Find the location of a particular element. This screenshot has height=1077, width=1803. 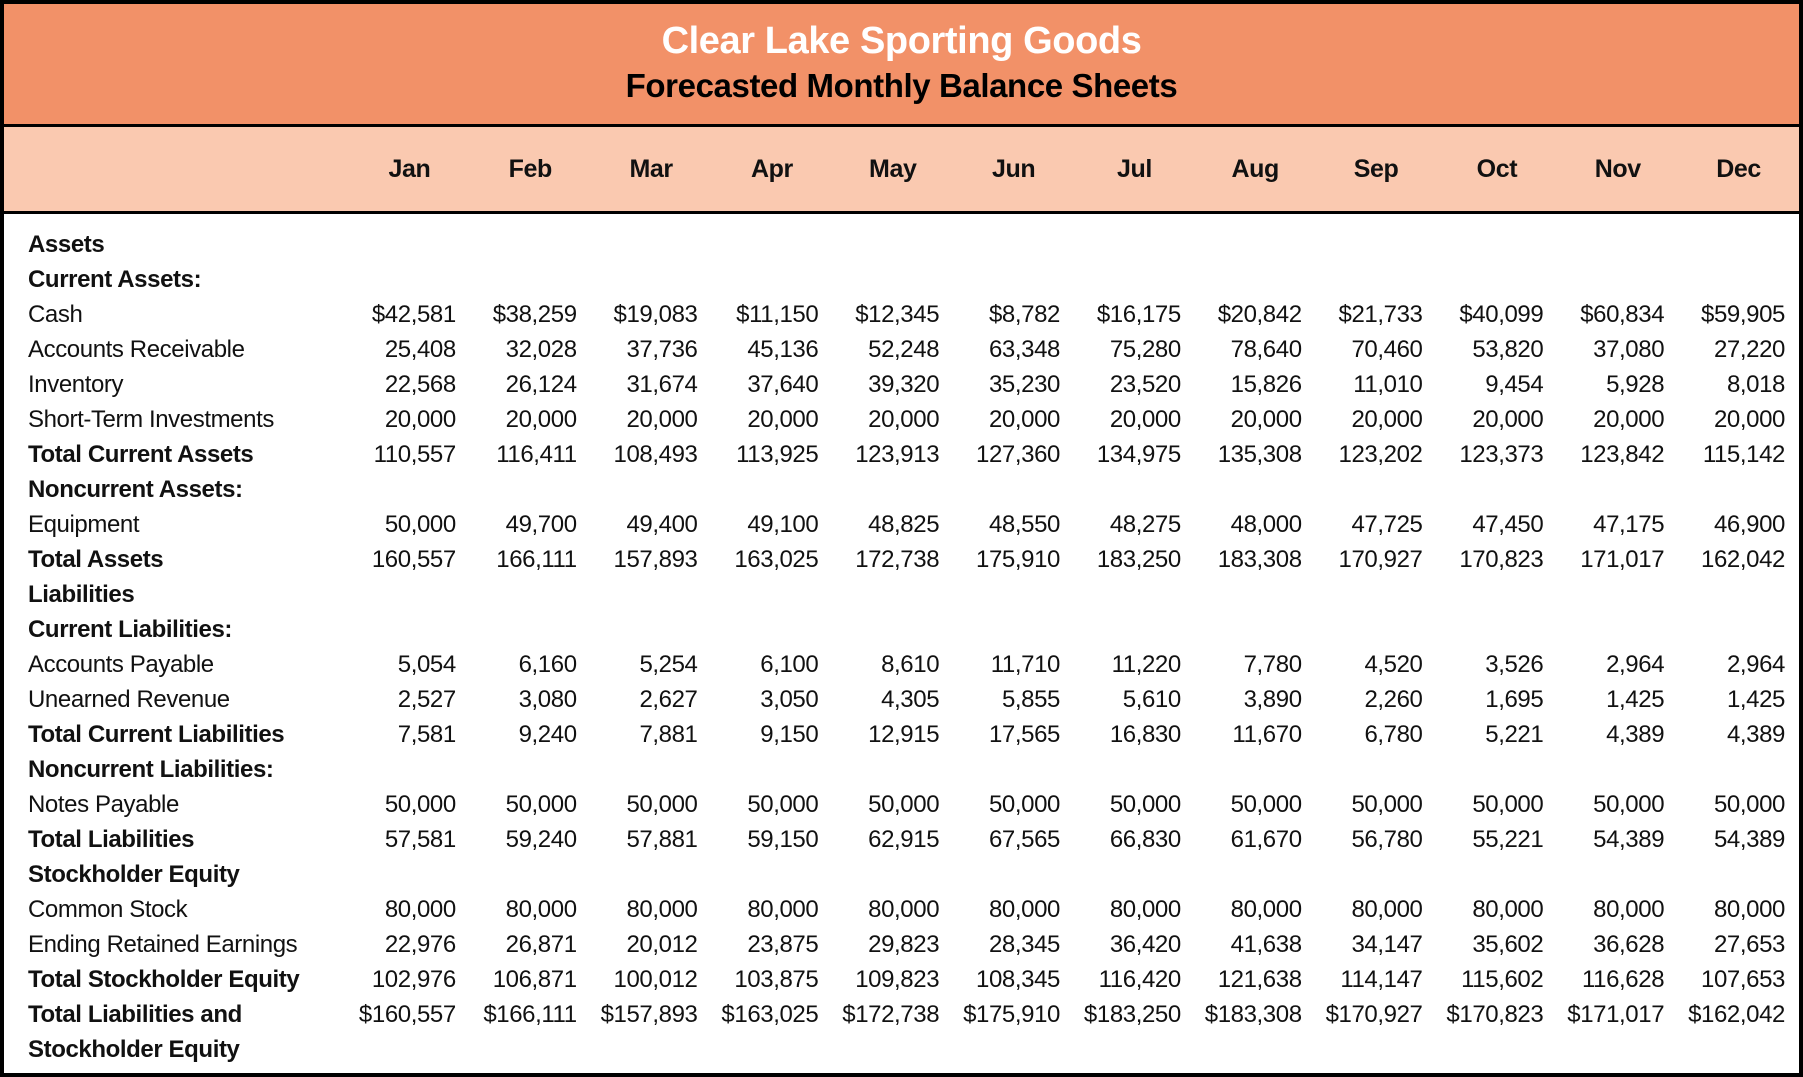

table-row: Liabilities is located at coordinates (901, 594).